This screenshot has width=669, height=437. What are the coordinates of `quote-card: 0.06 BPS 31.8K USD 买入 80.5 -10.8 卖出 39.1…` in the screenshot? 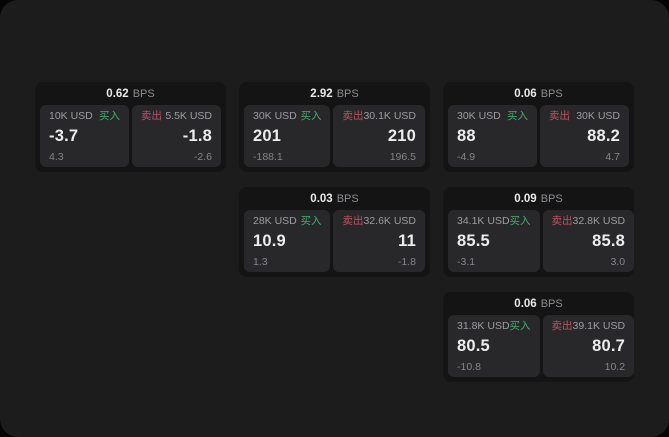 It's located at (539, 337).